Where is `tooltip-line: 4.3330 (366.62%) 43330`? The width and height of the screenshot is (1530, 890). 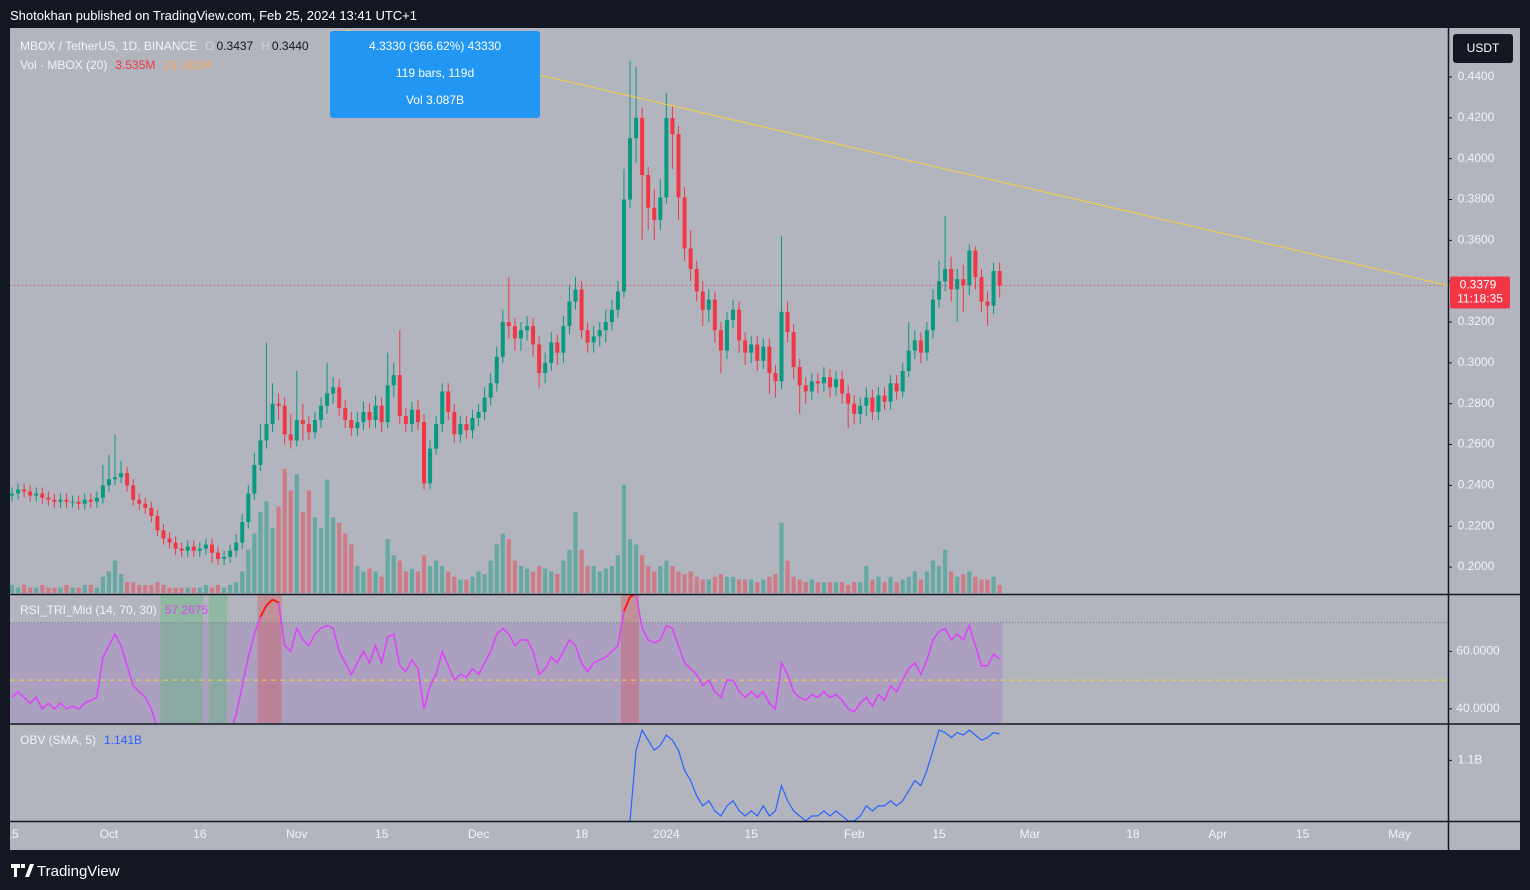 tooltip-line: 4.3330 (366.62%) 43330 is located at coordinates (435, 46).